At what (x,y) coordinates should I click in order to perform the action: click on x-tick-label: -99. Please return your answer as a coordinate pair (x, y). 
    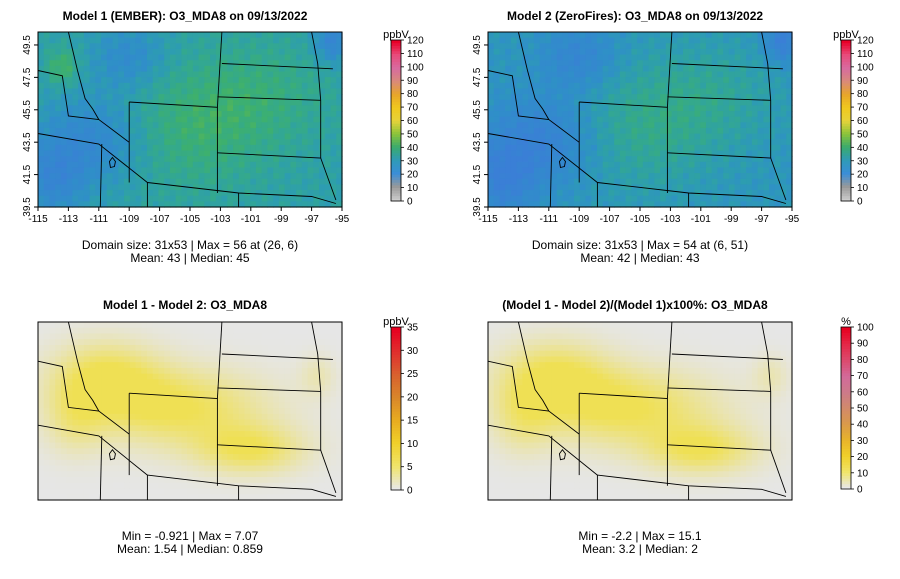
    Looking at the image, I should click on (281, 219).